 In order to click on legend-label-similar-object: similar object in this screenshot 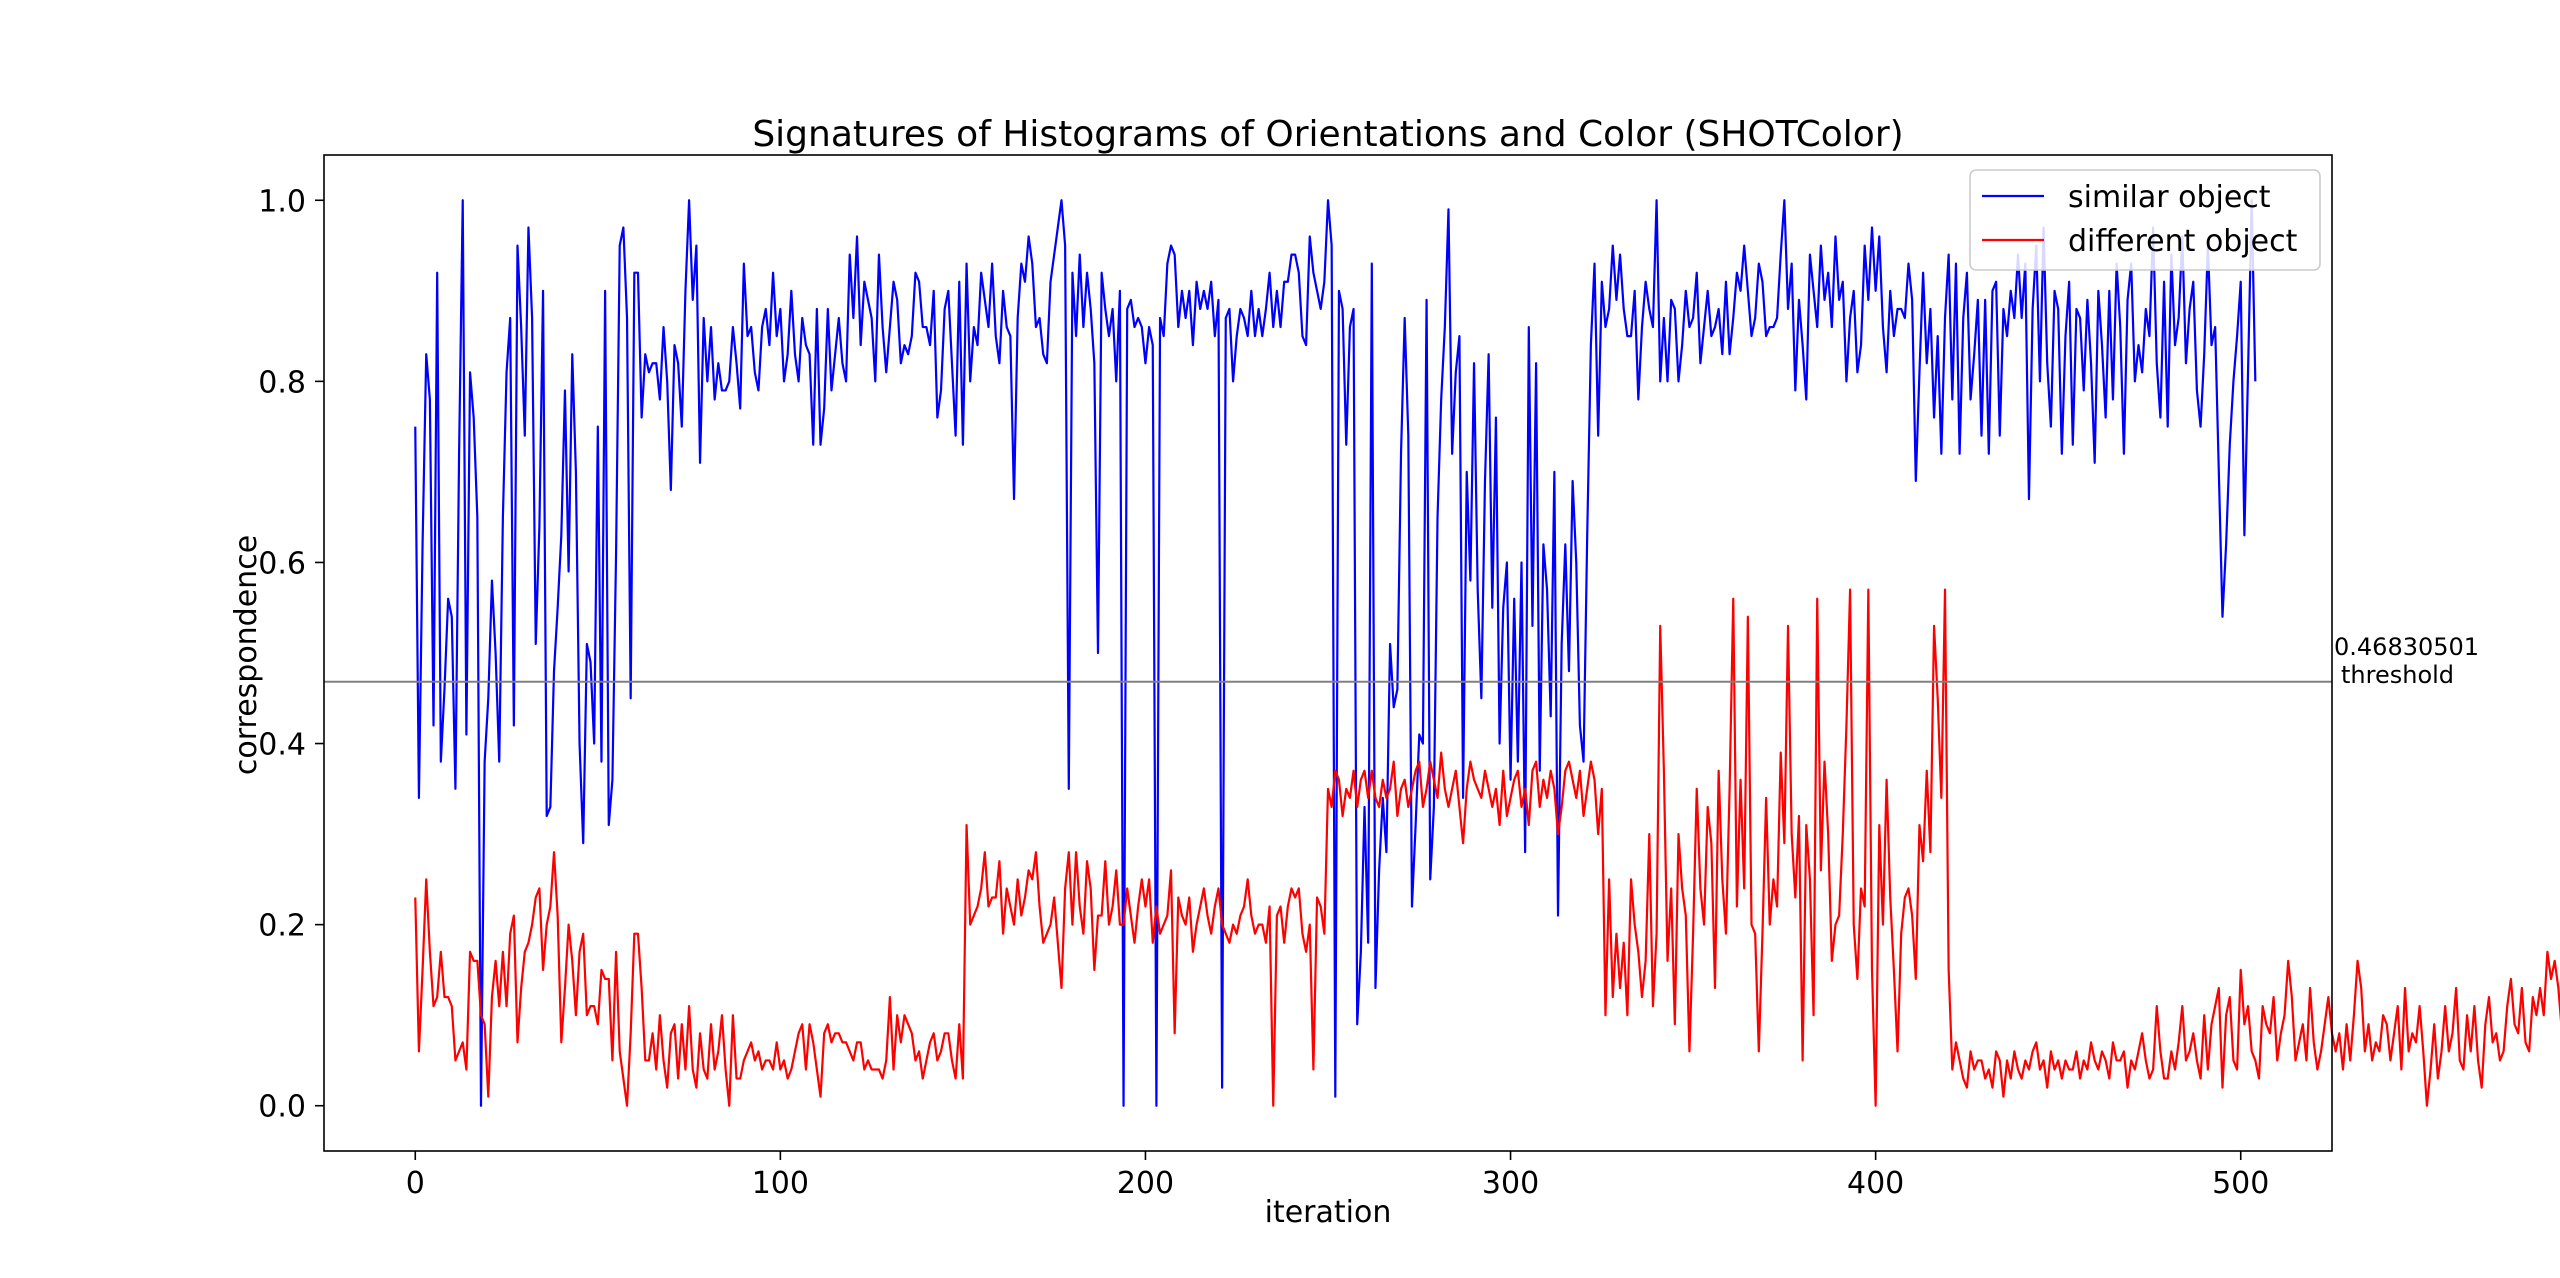, I will do `click(2169, 197)`.